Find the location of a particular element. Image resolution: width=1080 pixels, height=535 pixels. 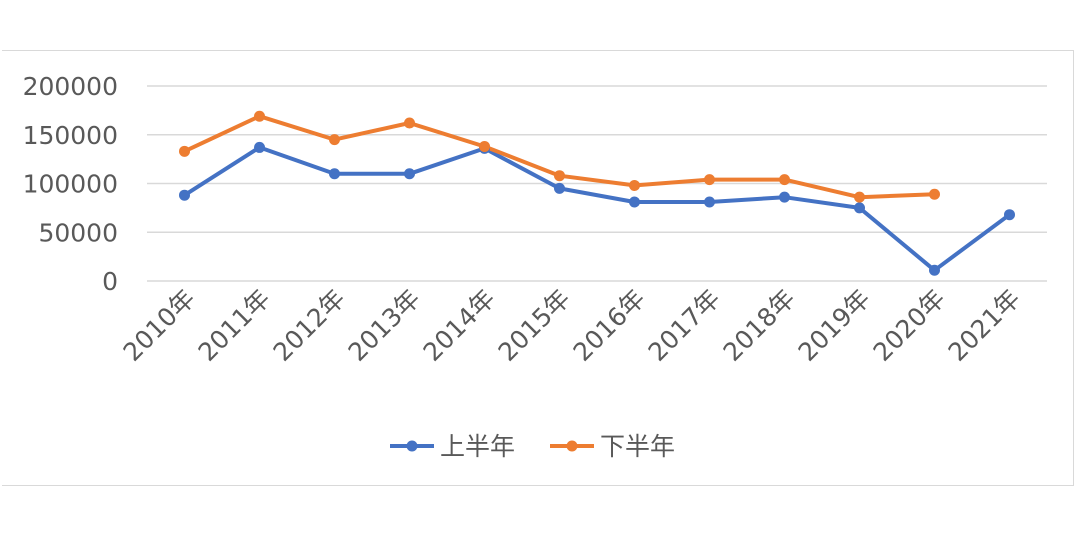

y-tick-label-50000: 50000 is located at coordinates (78, 232).